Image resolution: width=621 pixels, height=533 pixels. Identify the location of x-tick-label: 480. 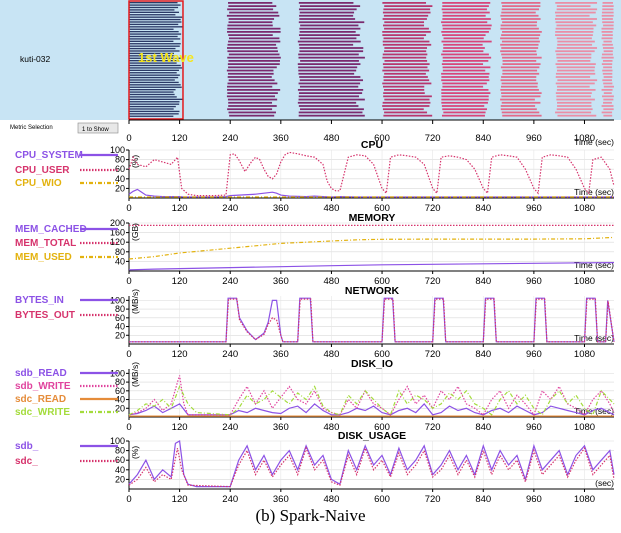
(332, 427).